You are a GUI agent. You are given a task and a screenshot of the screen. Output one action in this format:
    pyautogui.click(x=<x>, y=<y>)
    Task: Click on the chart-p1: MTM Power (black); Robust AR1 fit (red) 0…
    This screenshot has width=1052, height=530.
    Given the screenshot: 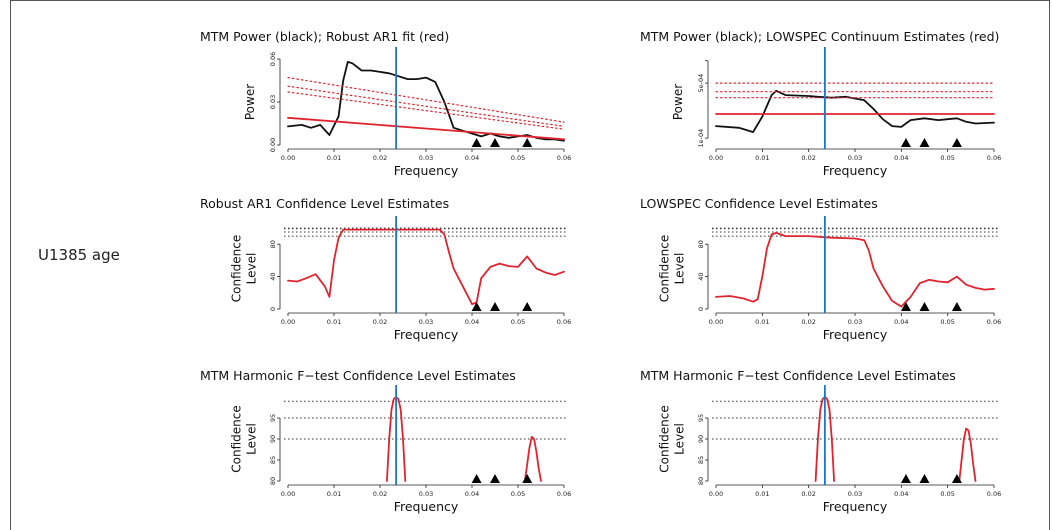 What is the action you would take?
    pyautogui.click(x=385, y=103)
    